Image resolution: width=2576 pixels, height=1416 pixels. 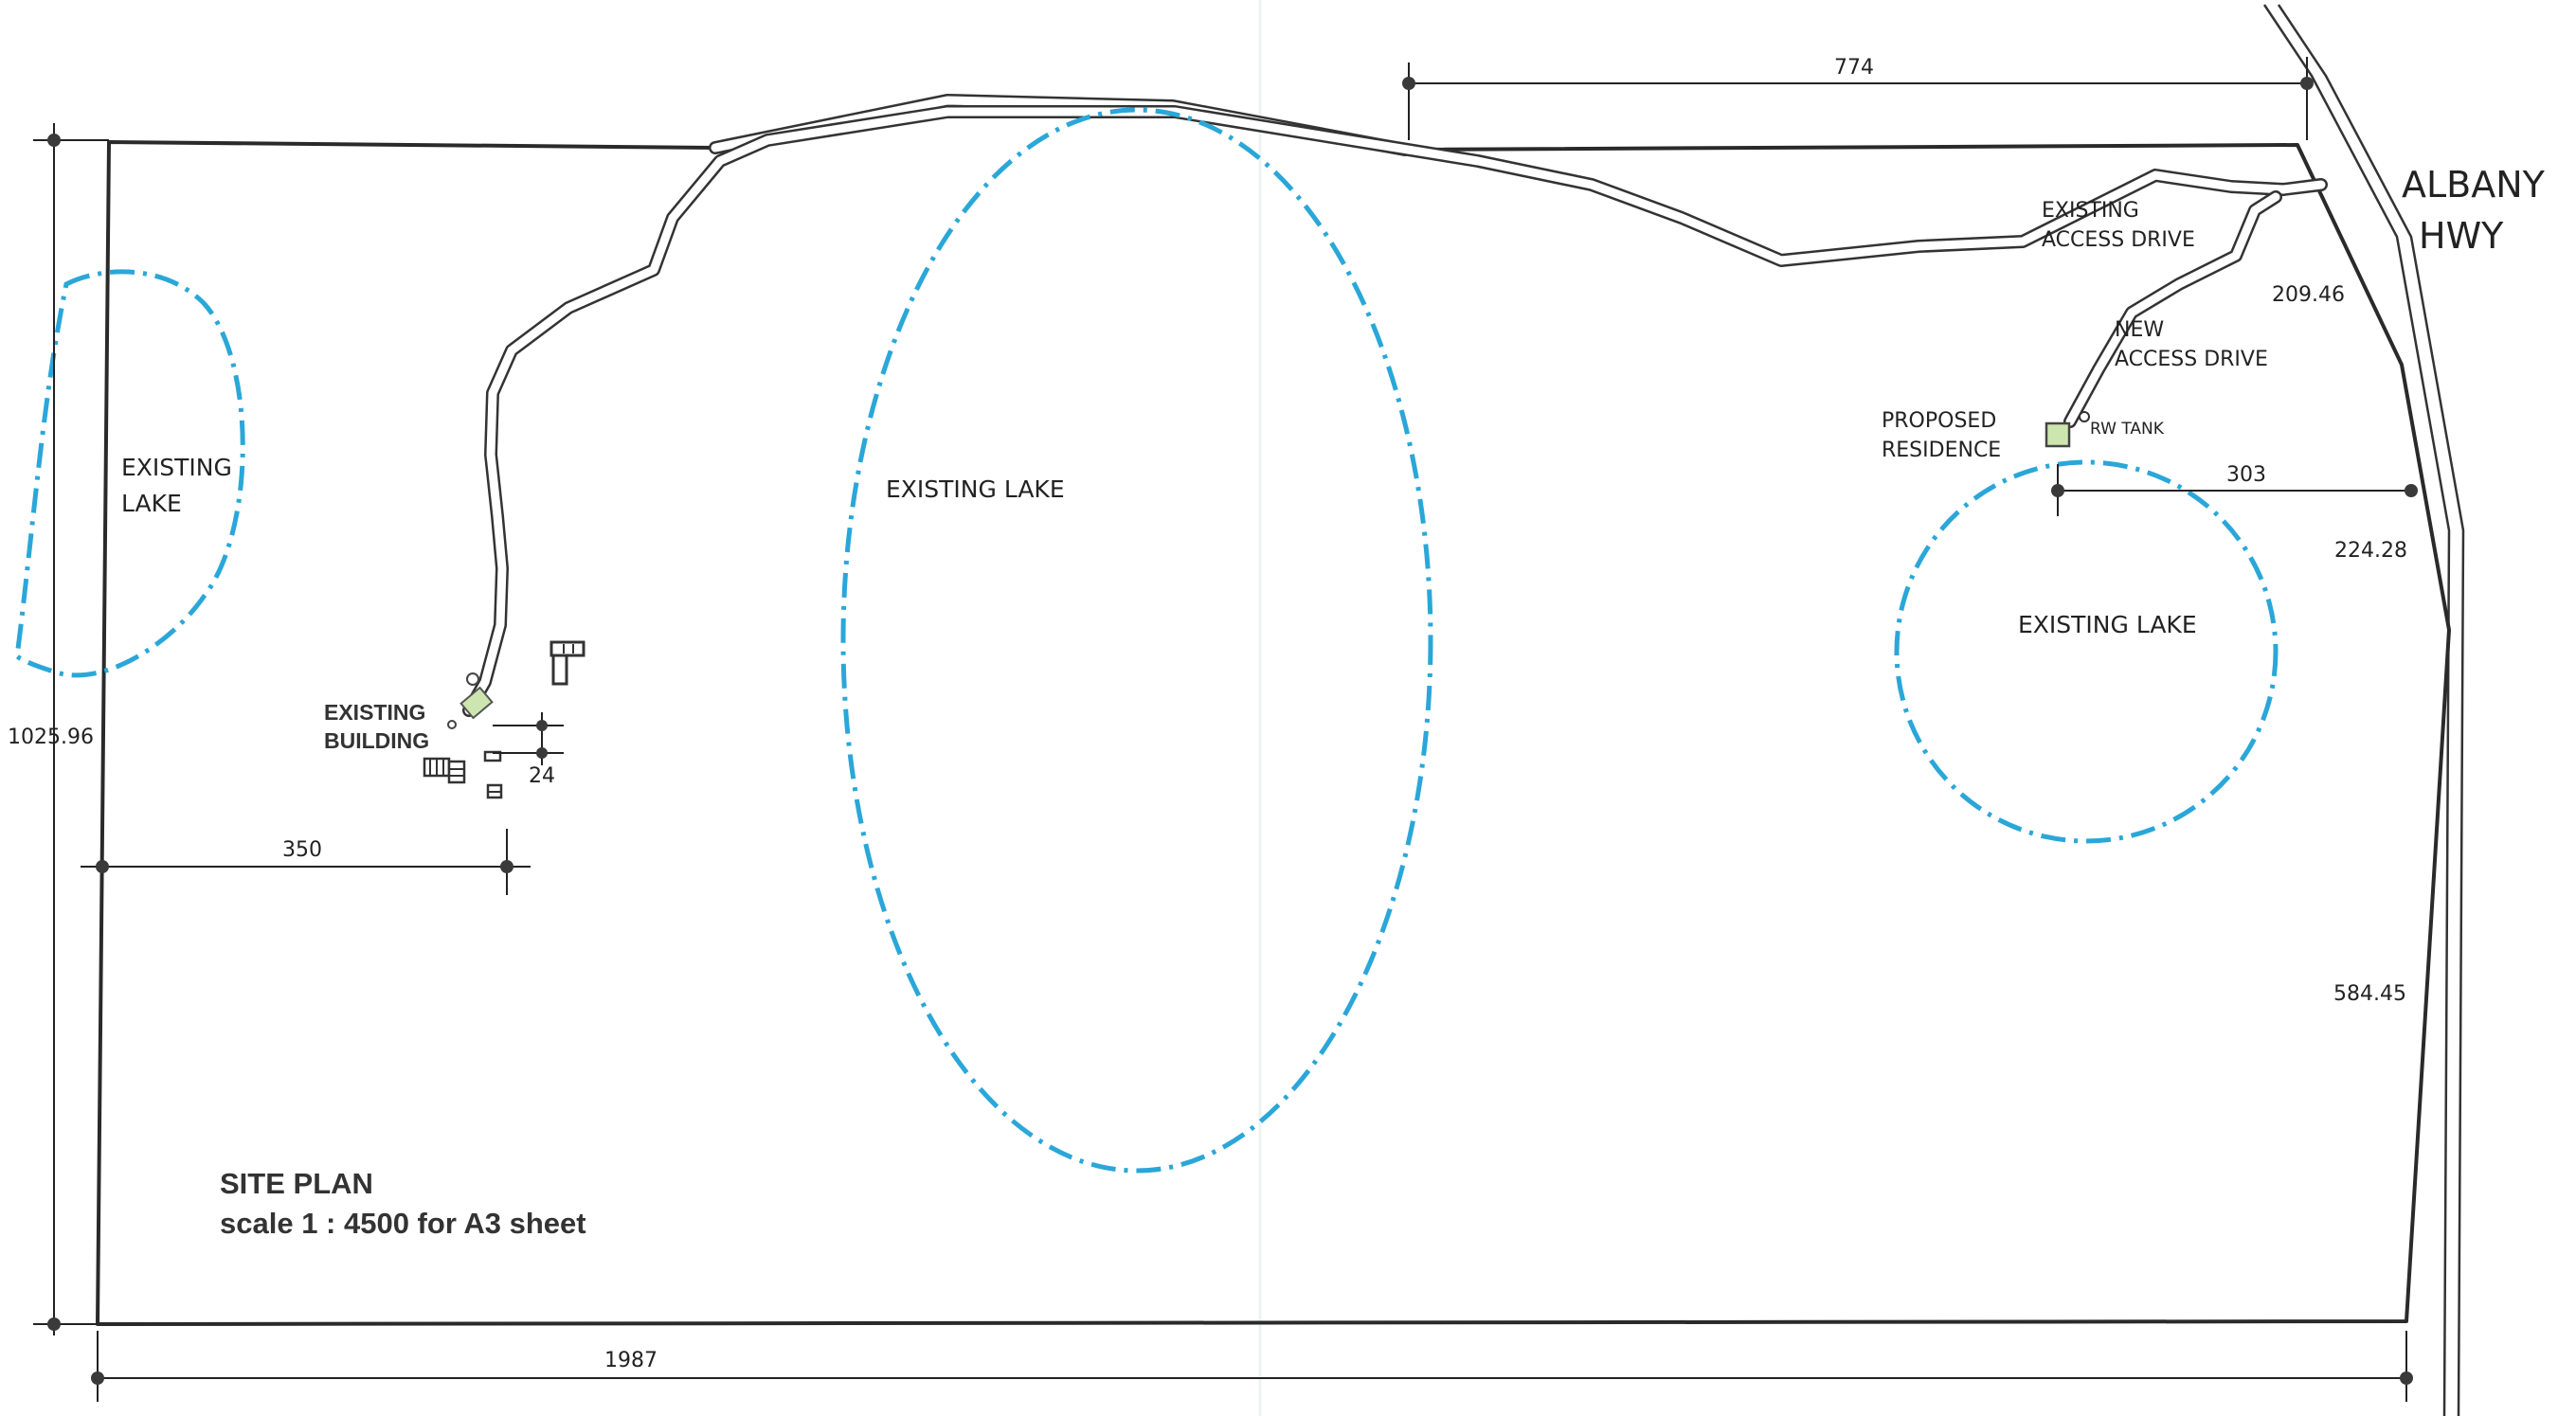 What do you see at coordinates (472, 679) in the screenshot?
I see `water-tank` at bounding box center [472, 679].